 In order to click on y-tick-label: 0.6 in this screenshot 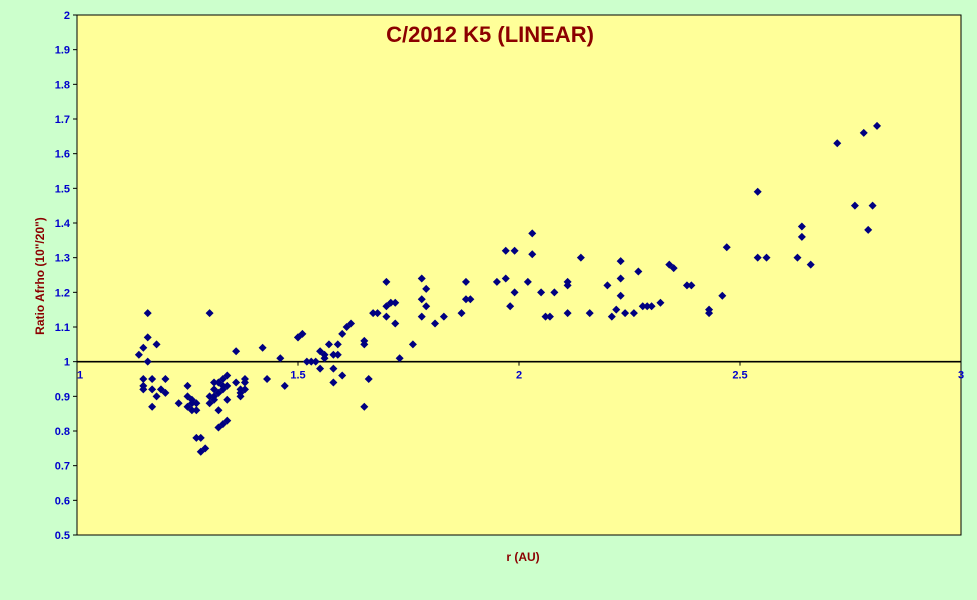, I will do `click(62, 501)`.